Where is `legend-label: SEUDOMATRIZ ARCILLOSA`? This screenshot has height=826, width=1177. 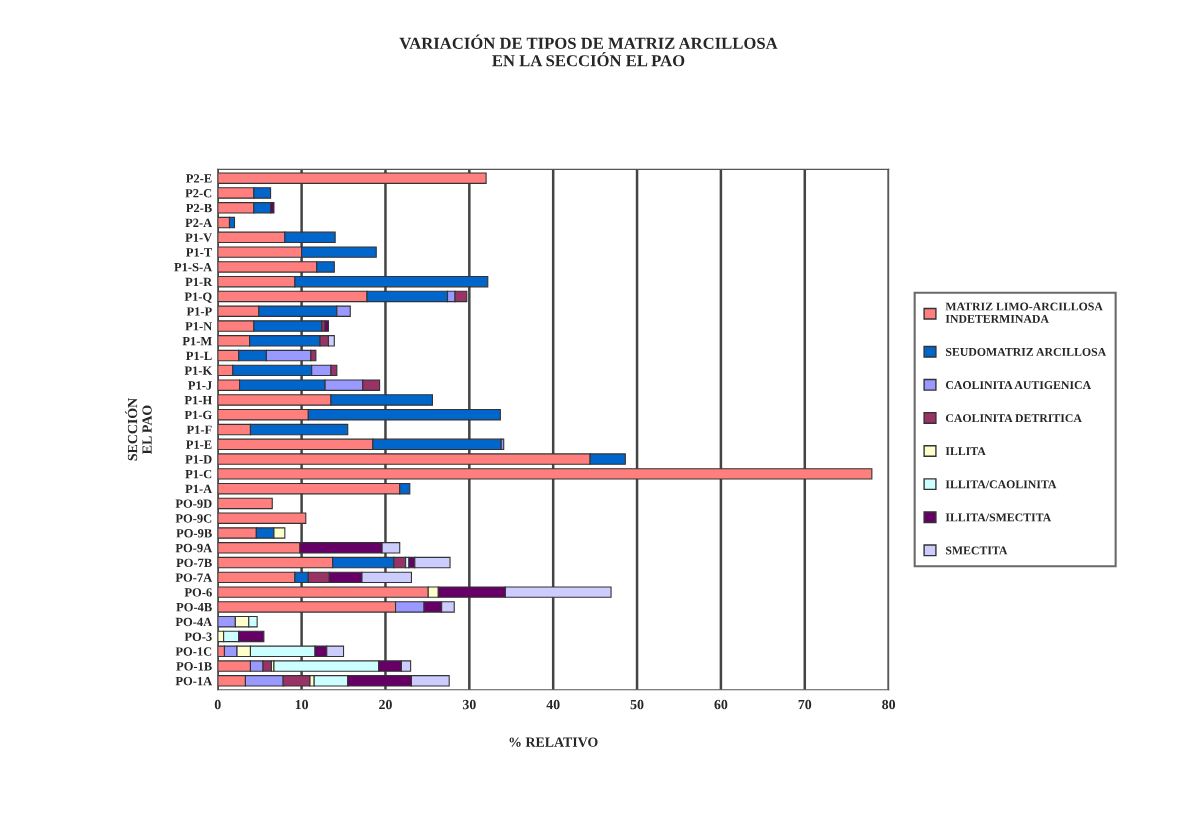 legend-label: SEUDOMATRIZ ARCILLOSA is located at coordinates (1026, 351).